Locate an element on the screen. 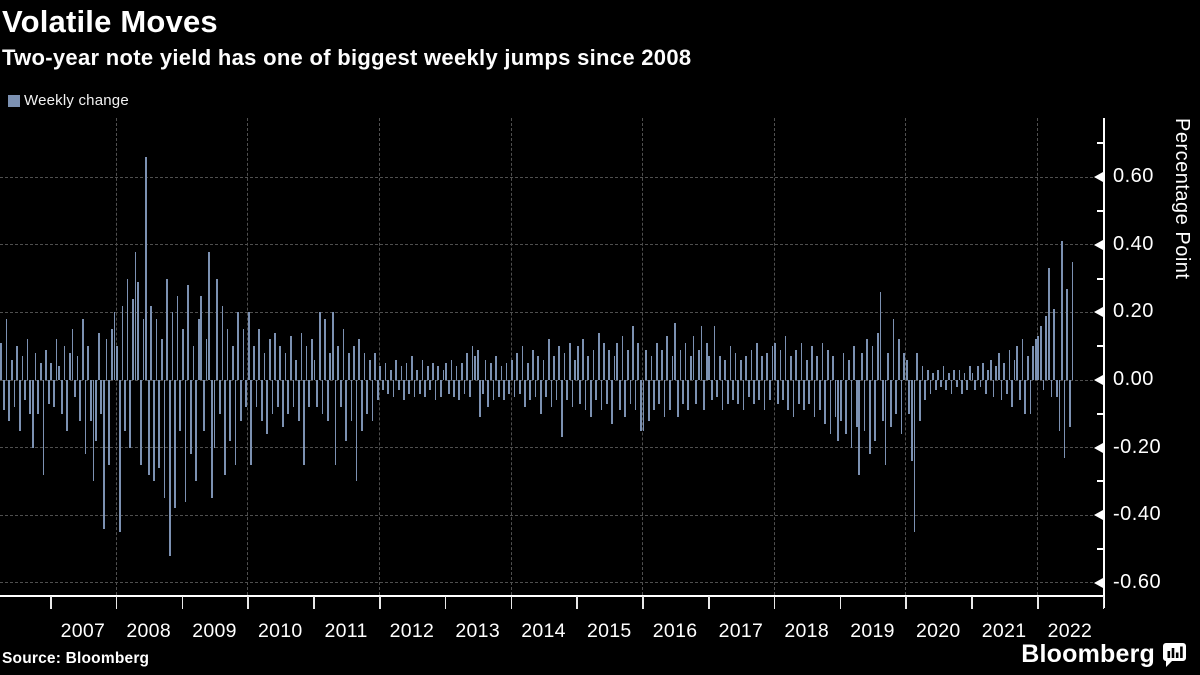 The height and width of the screenshot is (675, 1200). y-axis-tick-minor is located at coordinates (1100, 346).